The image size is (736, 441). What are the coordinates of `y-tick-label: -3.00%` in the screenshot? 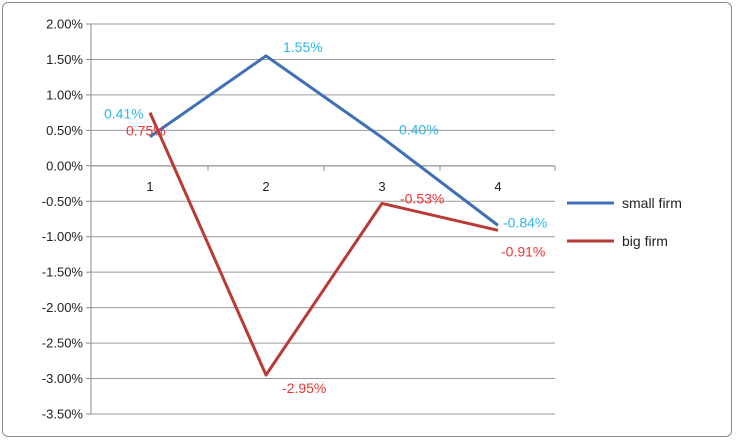 It's located at (63, 378).